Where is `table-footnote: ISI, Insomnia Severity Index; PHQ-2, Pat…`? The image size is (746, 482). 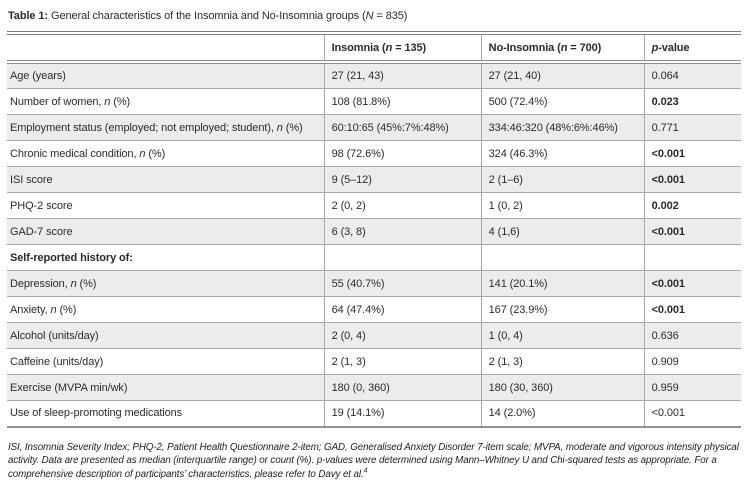
table-footnote: ISI, Insomnia Severity Index; PHQ-2, Pat… is located at coordinates (373, 460).